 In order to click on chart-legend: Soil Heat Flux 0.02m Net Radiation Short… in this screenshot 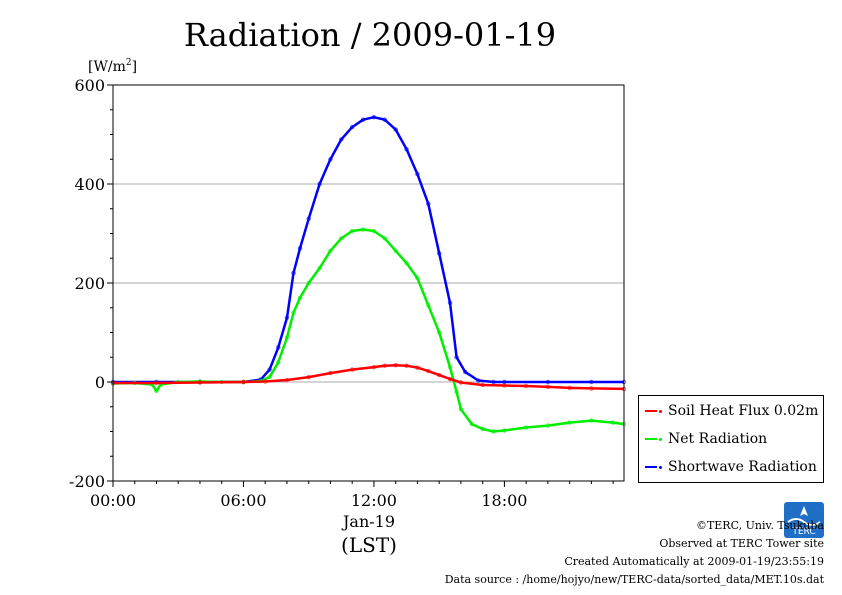, I will do `click(731, 439)`.